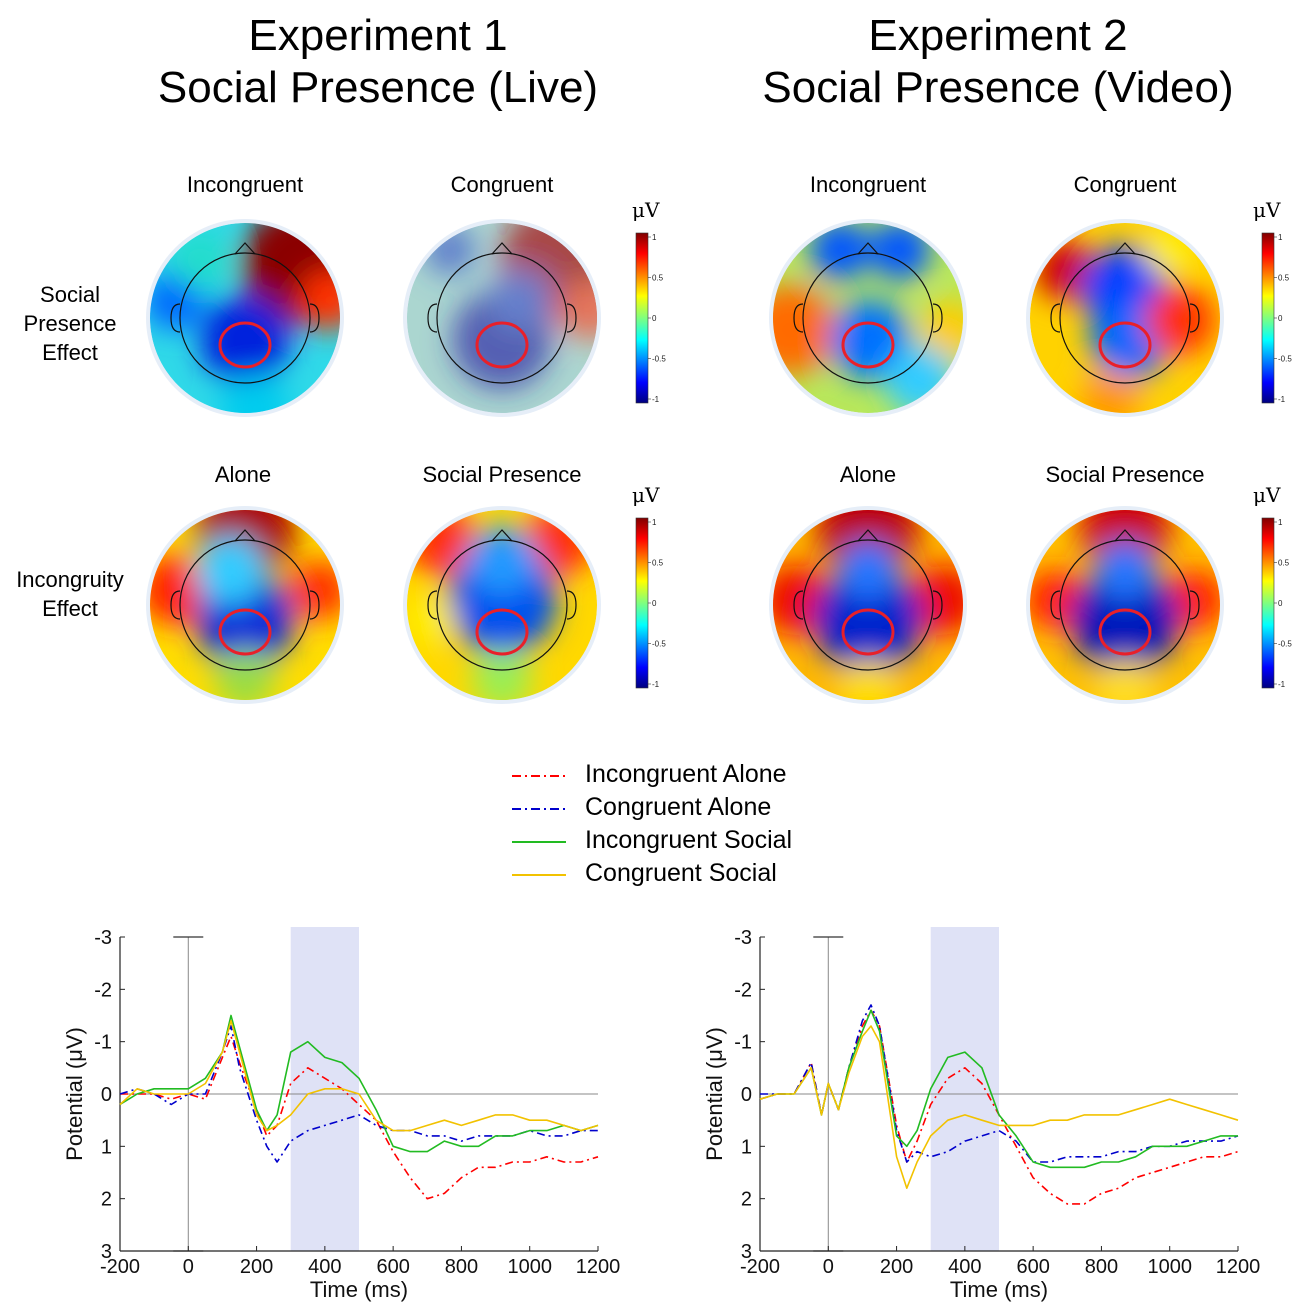  Describe the element at coordinates (70, 594) in the screenshot. I see `row-label-incongruity-effect: Incongruity Effect` at that location.